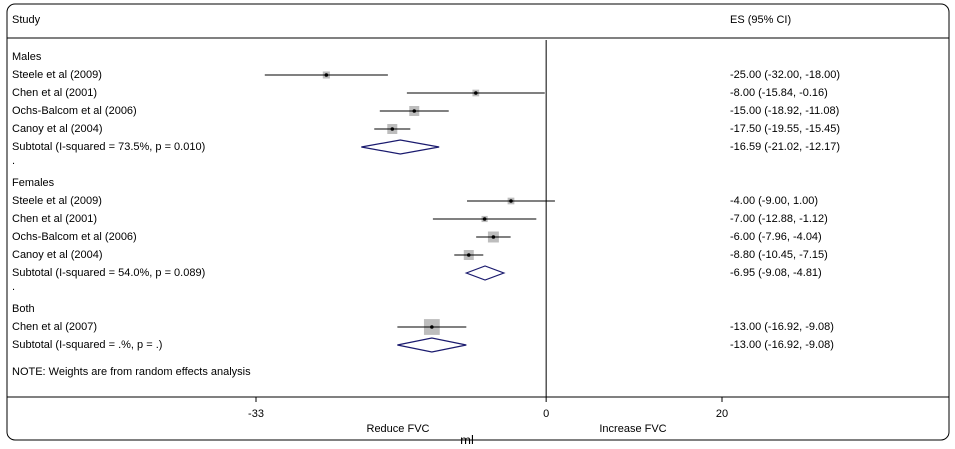 This screenshot has height=449, width=955. What do you see at coordinates (779, 93) in the screenshot?
I see `es-label: -8.00 (-15.84, -0.16)` at bounding box center [779, 93].